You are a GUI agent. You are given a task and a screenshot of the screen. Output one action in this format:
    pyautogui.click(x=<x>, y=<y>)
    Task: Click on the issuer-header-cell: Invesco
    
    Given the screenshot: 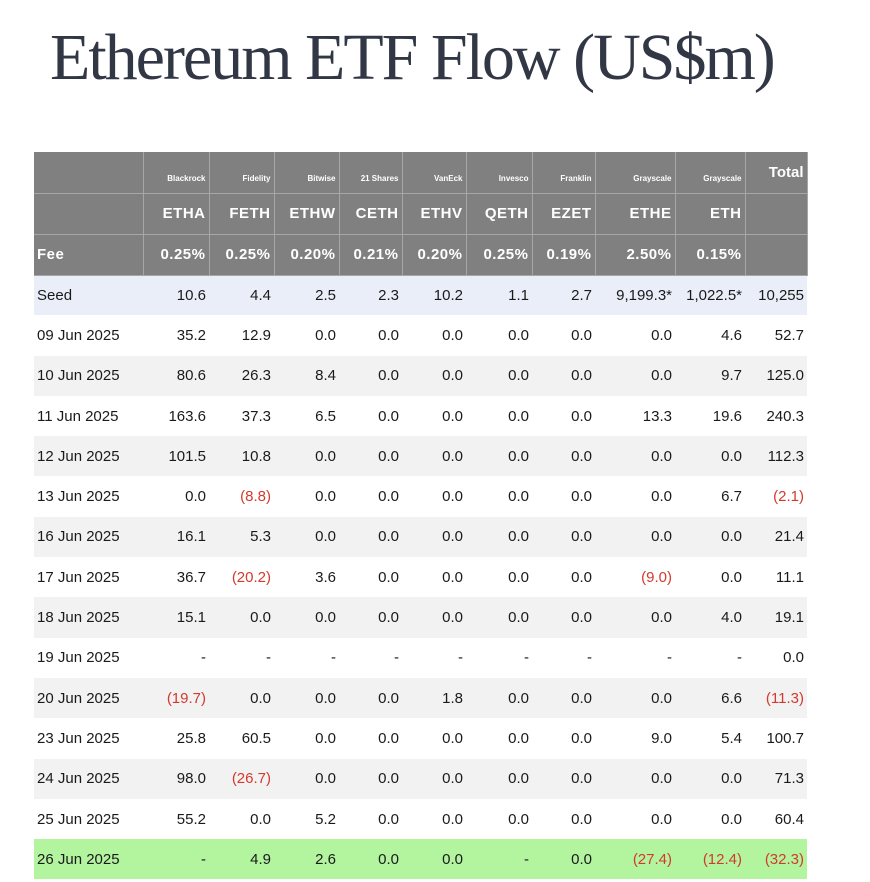 What is the action you would take?
    pyautogui.click(x=499, y=173)
    